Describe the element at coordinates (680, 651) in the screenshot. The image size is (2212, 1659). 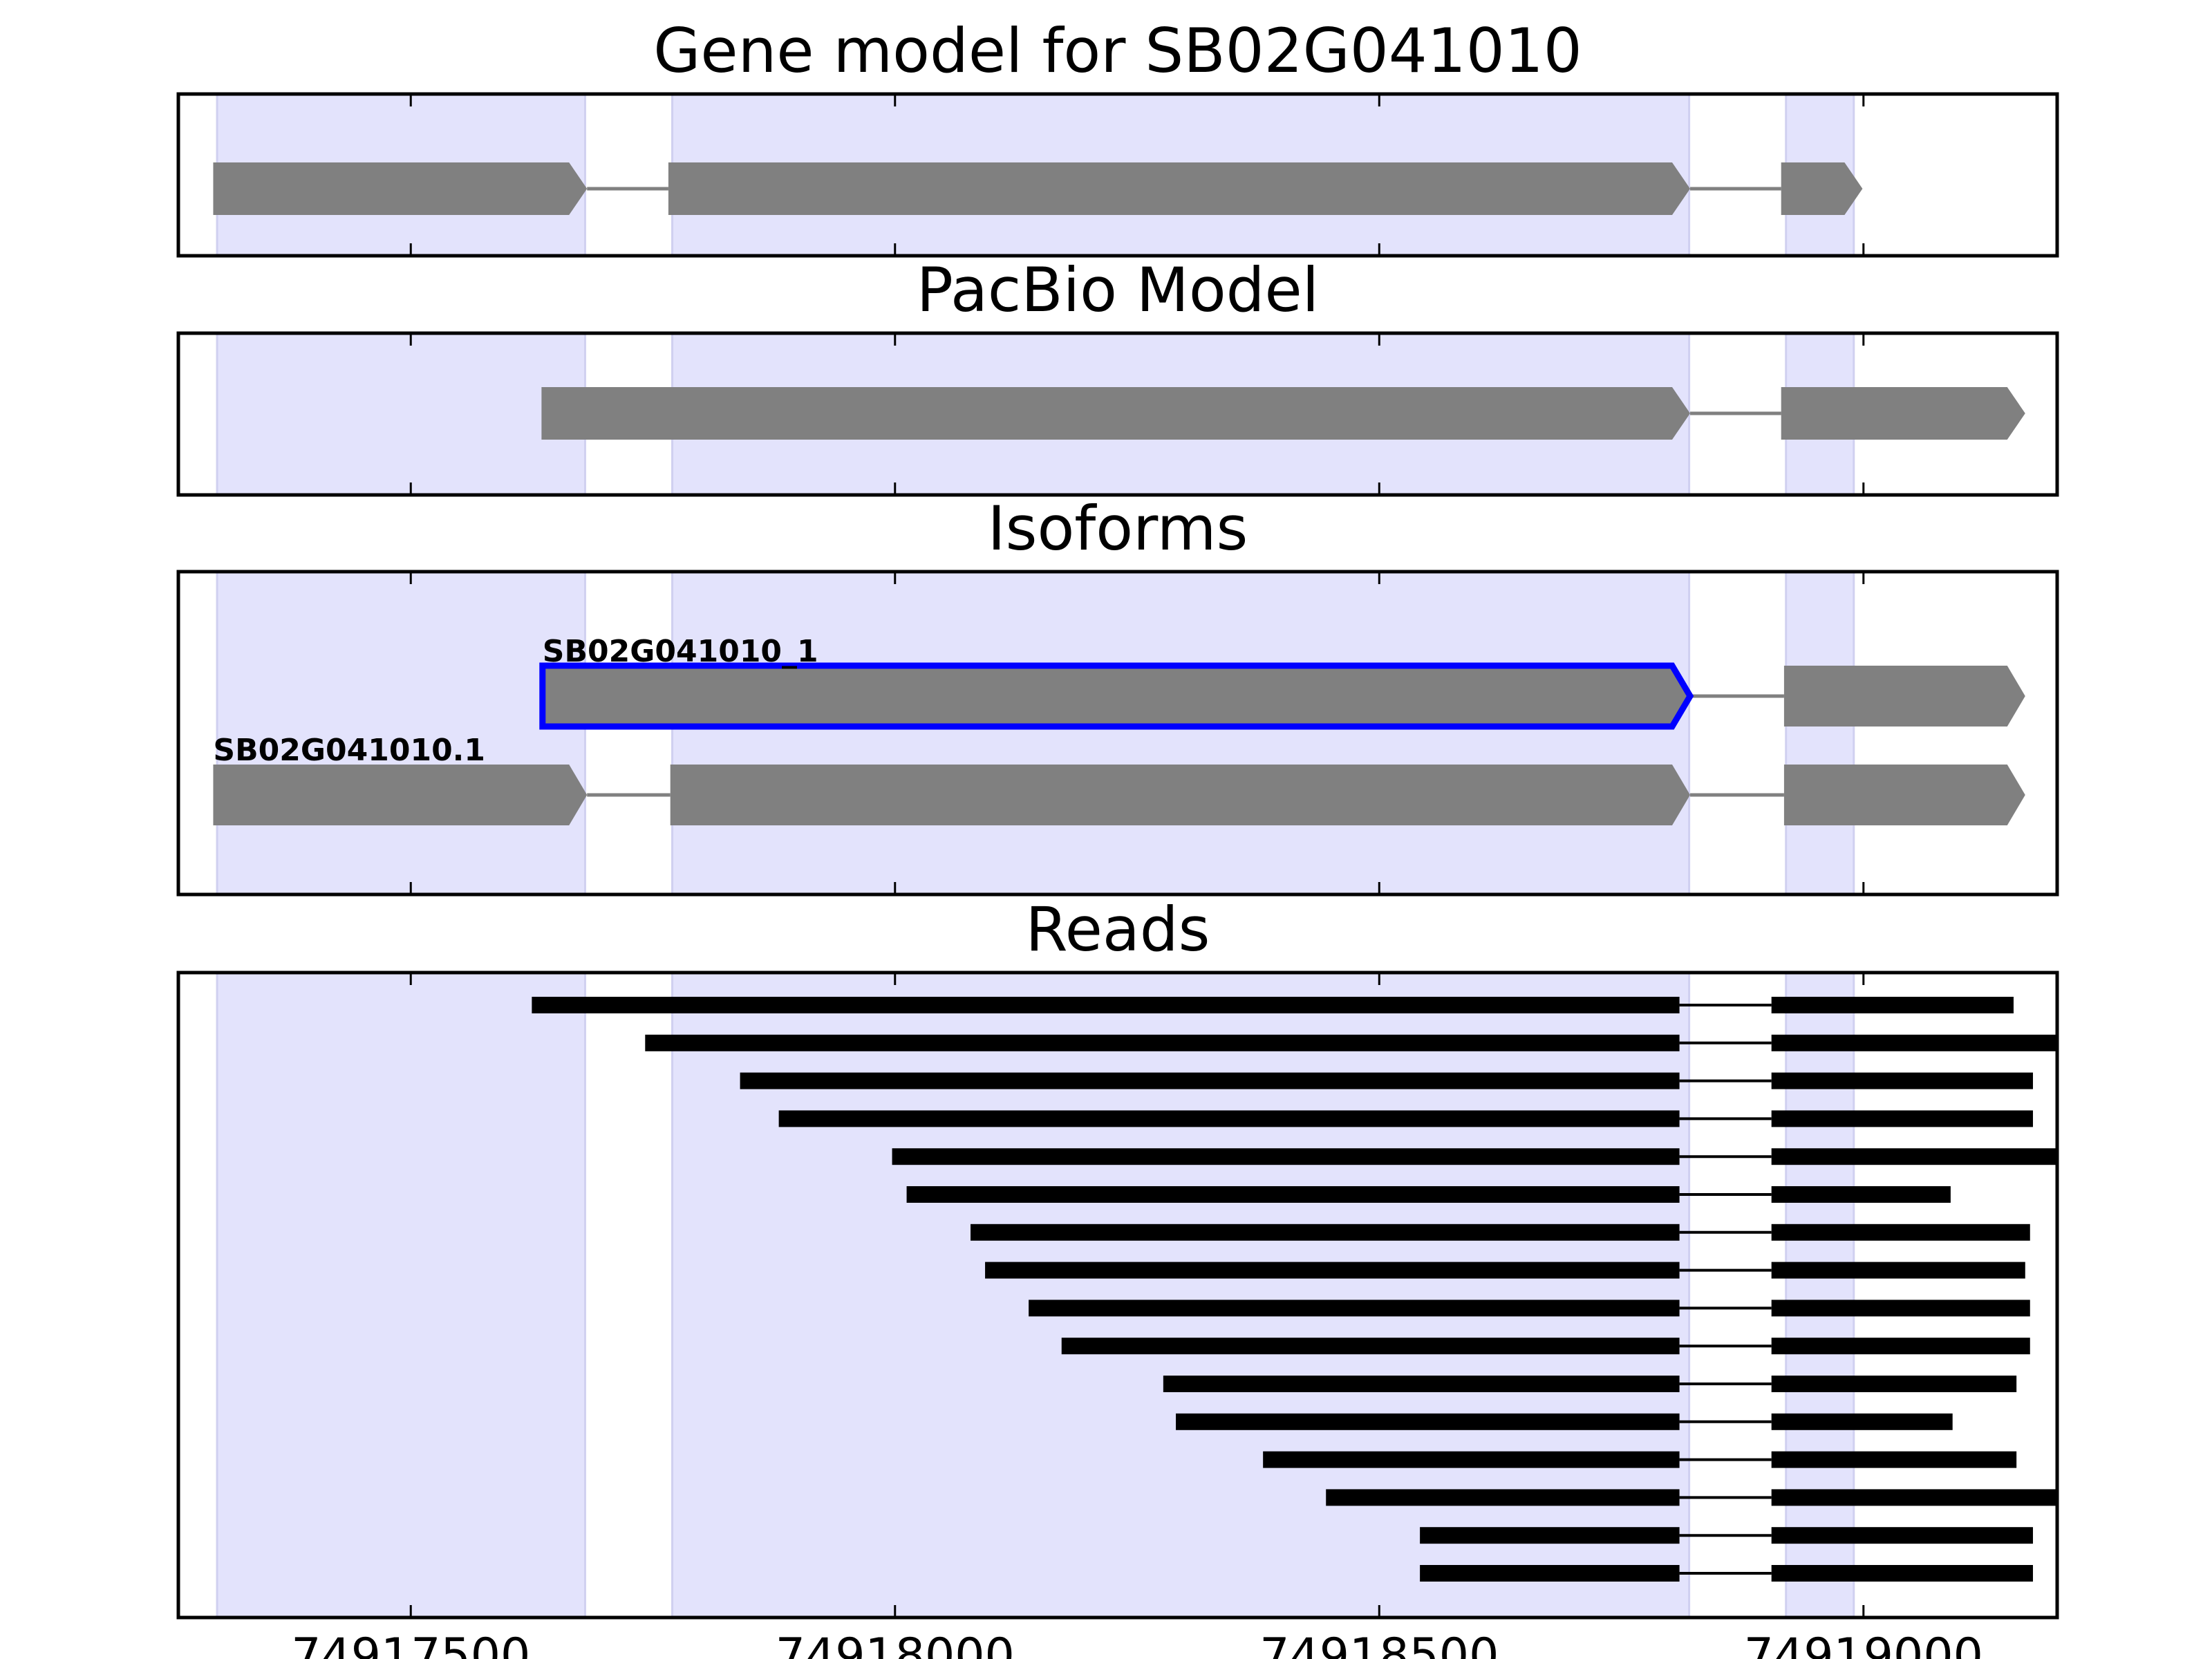
I see `isoform-label: SB02G041010_1` at that location.